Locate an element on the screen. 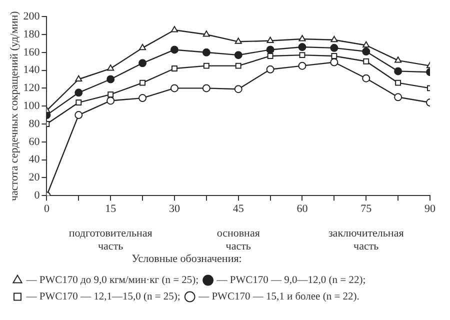 The image size is (450, 320). text: основная часть is located at coordinates (238, 240).